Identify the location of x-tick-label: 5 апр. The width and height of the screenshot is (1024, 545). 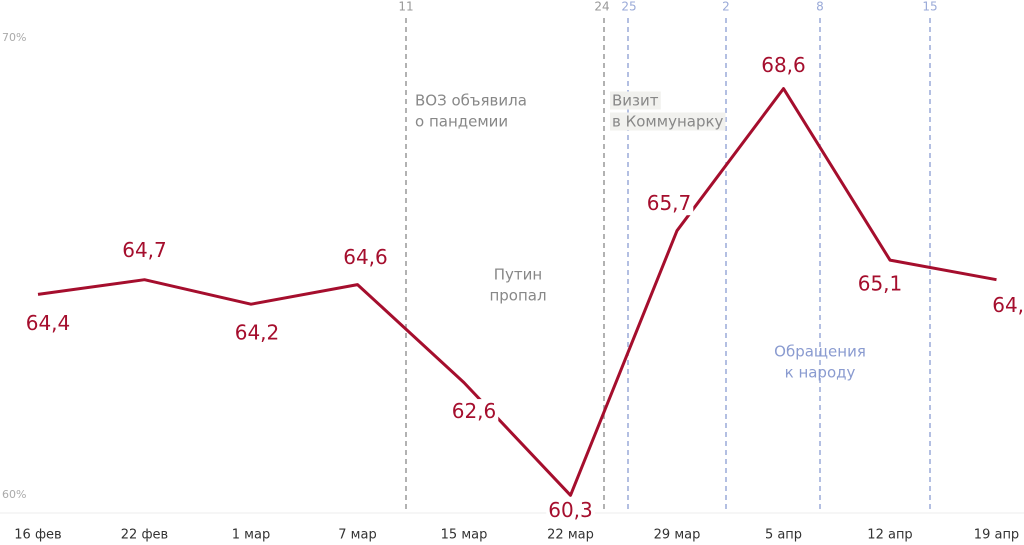
(783, 535).